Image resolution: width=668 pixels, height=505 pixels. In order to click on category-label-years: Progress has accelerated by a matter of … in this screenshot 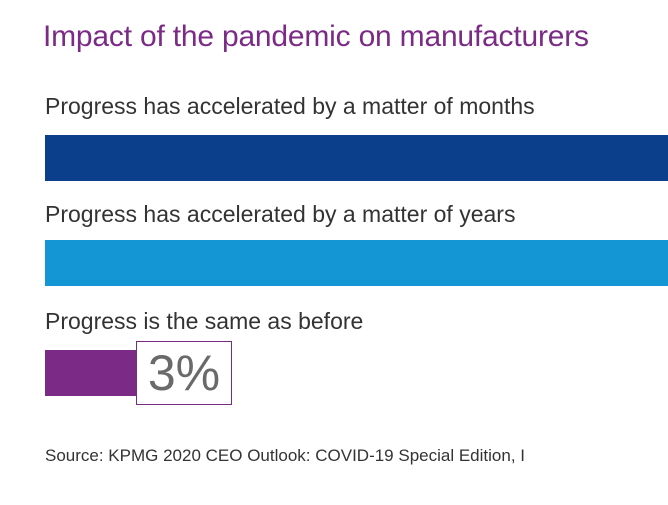, I will do `click(280, 214)`.